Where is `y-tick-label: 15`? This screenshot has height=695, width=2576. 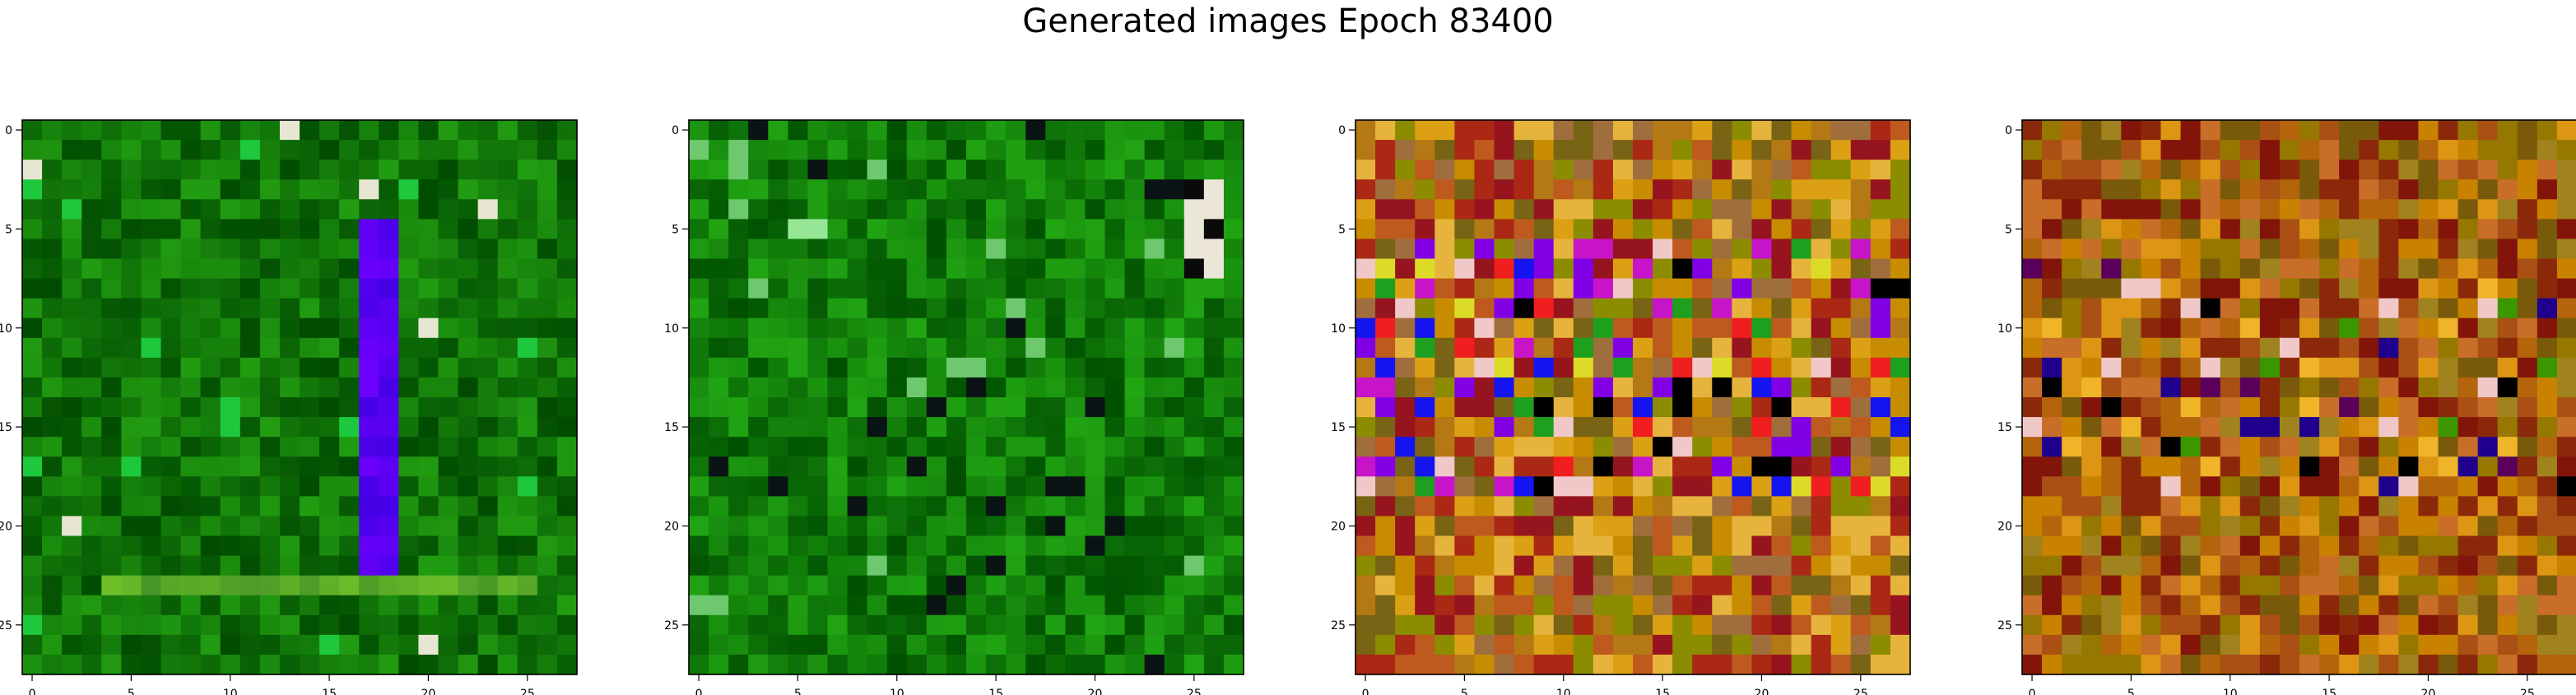
y-tick-label: 15 is located at coordinates (671, 427).